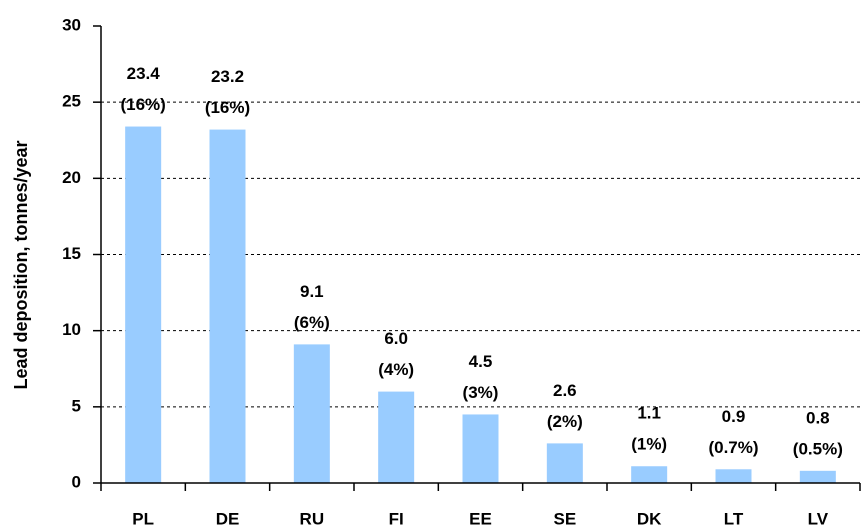 The height and width of the screenshot is (531, 861). I want to click on share-label: (4%), so click(396, 369).